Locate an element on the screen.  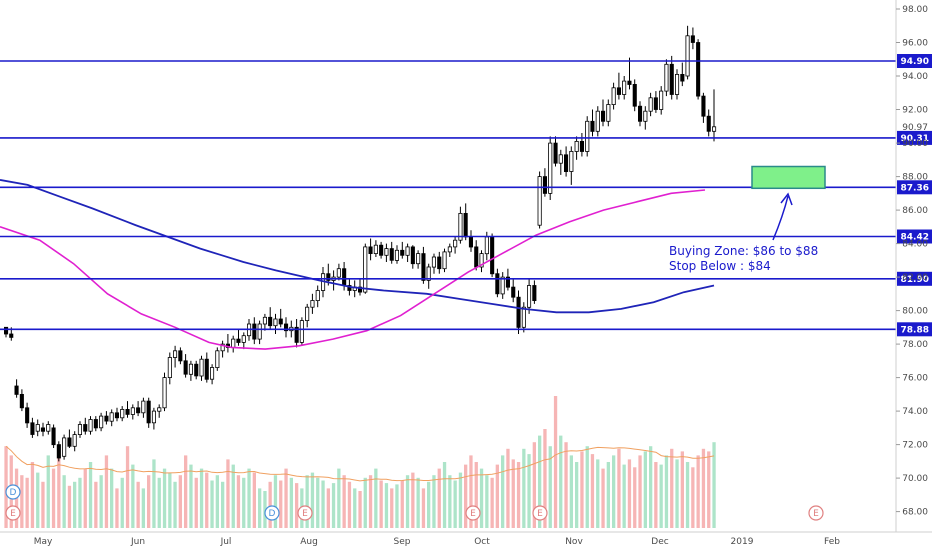
price-tick-label: 88.00 is located at coordinates (915, 178).